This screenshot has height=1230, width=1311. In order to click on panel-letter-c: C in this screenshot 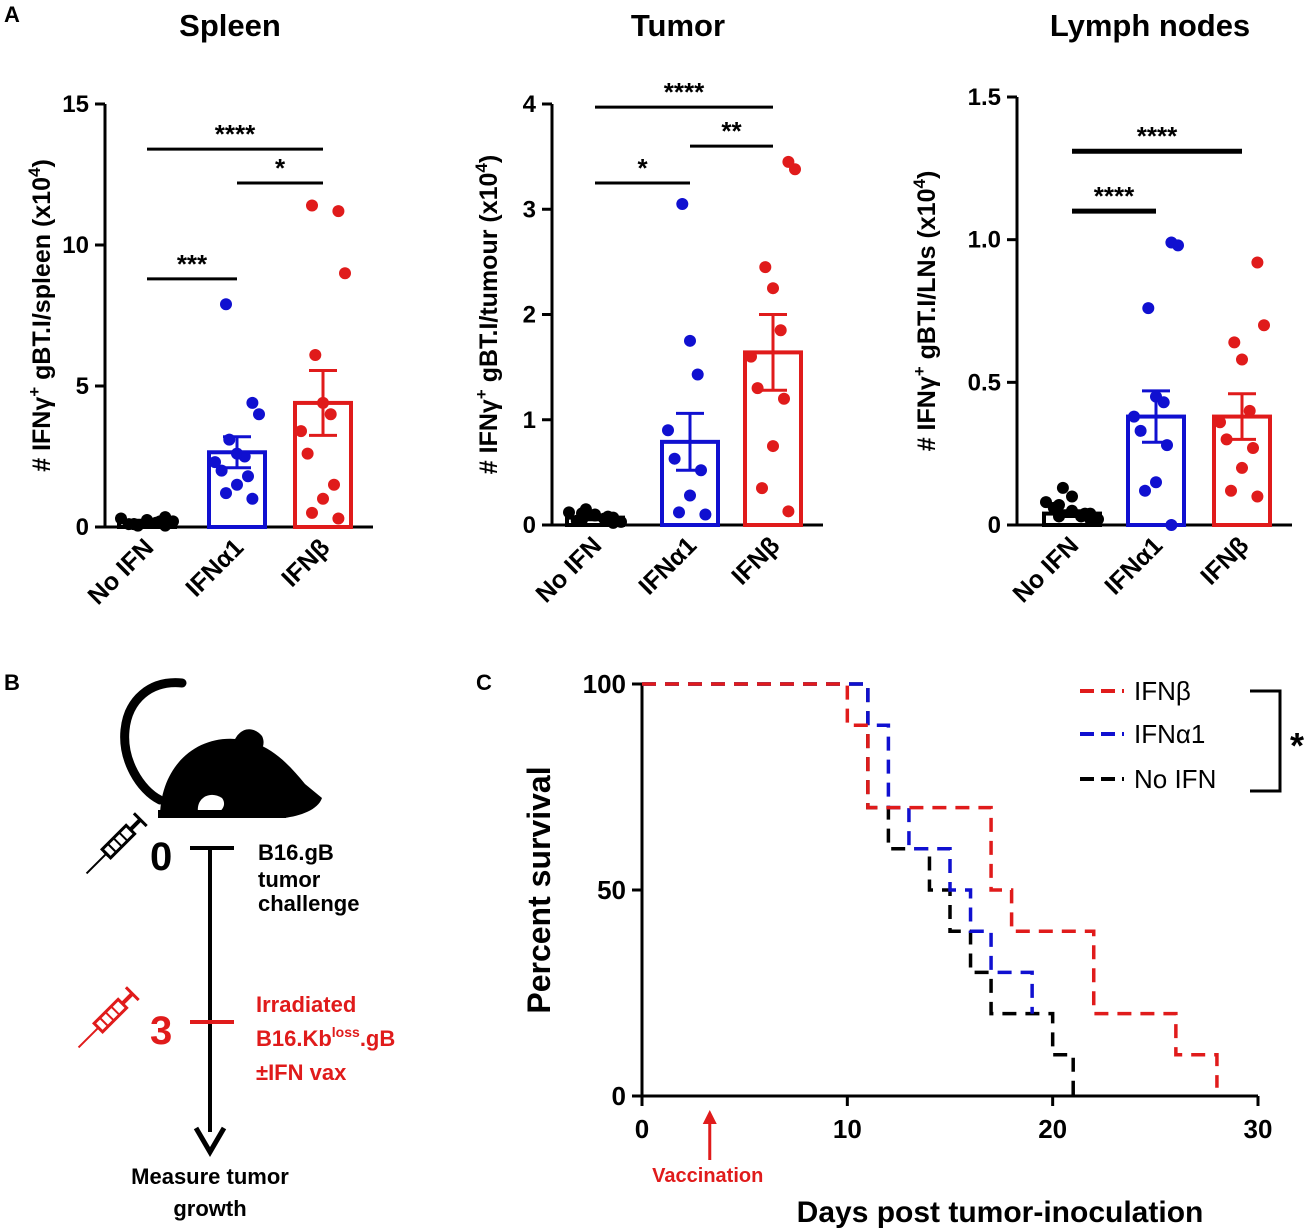, I will do `click(484, 682)`.